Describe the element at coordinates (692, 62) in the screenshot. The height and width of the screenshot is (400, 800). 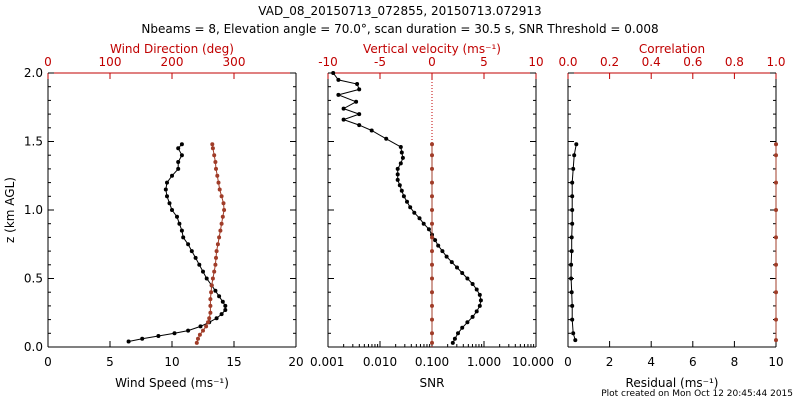
I see `resid-top-tick-label: 0.6` at that location.